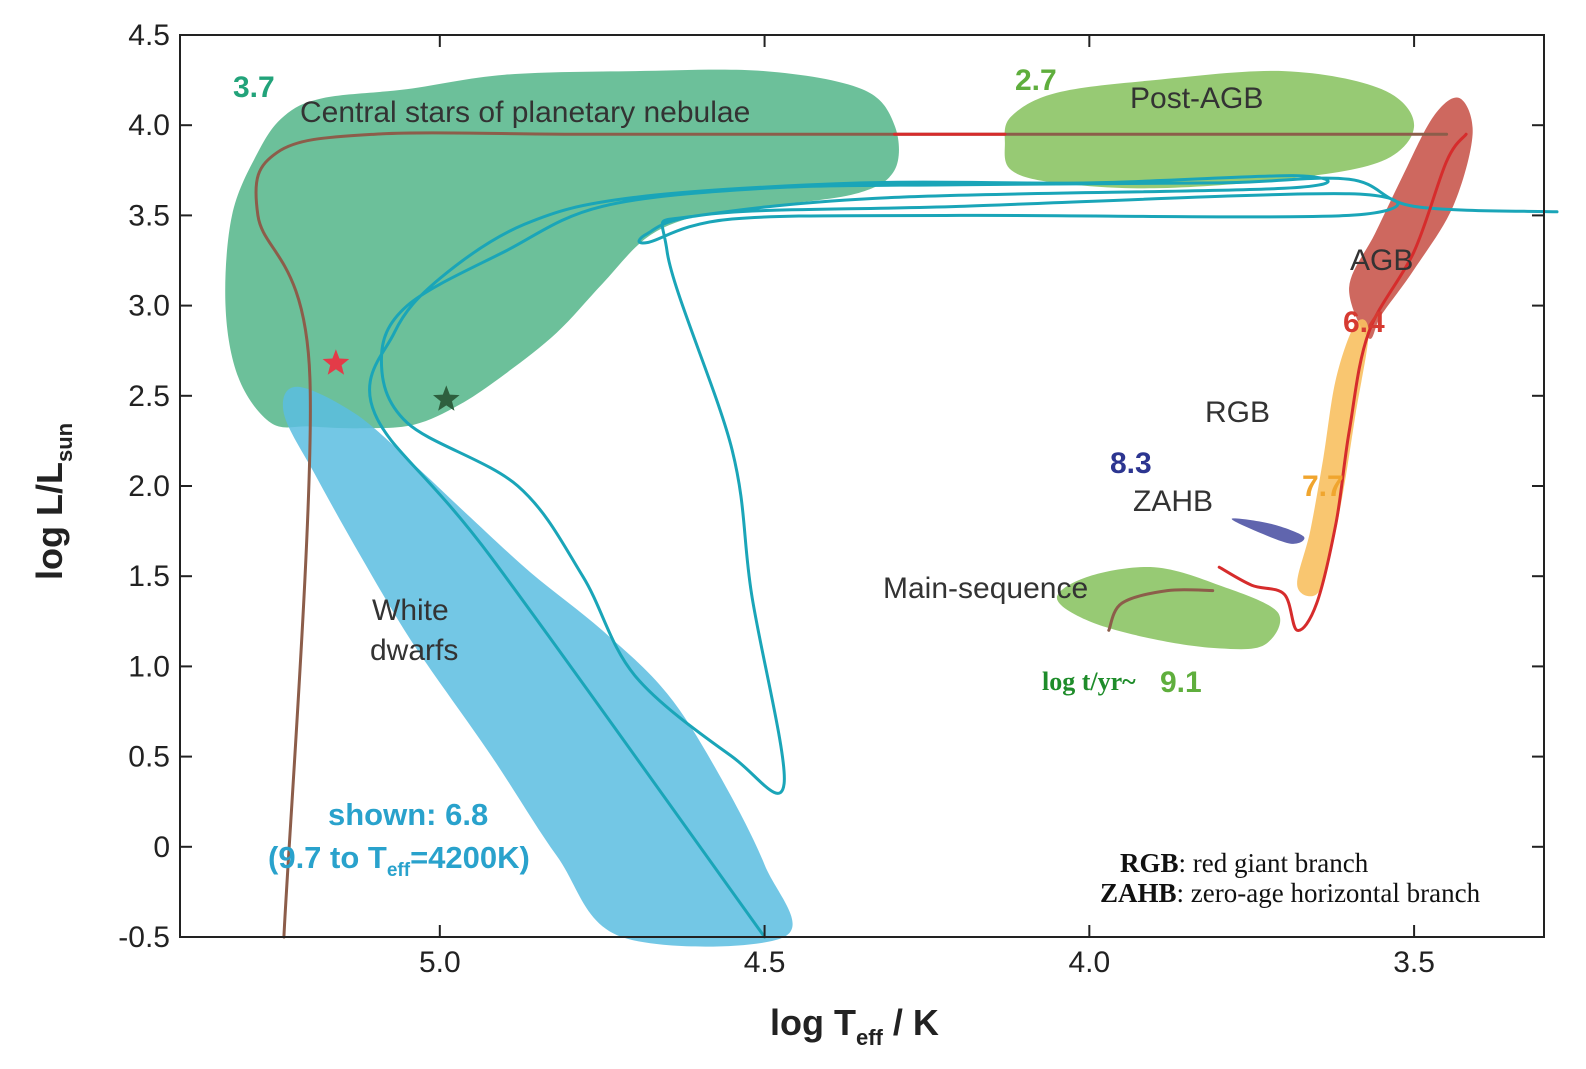 The width and height of the screenshot is (1586, 1069). Describe the element at coordinates (1411, 218) in the screenshot. I see `agb-region` at that location.